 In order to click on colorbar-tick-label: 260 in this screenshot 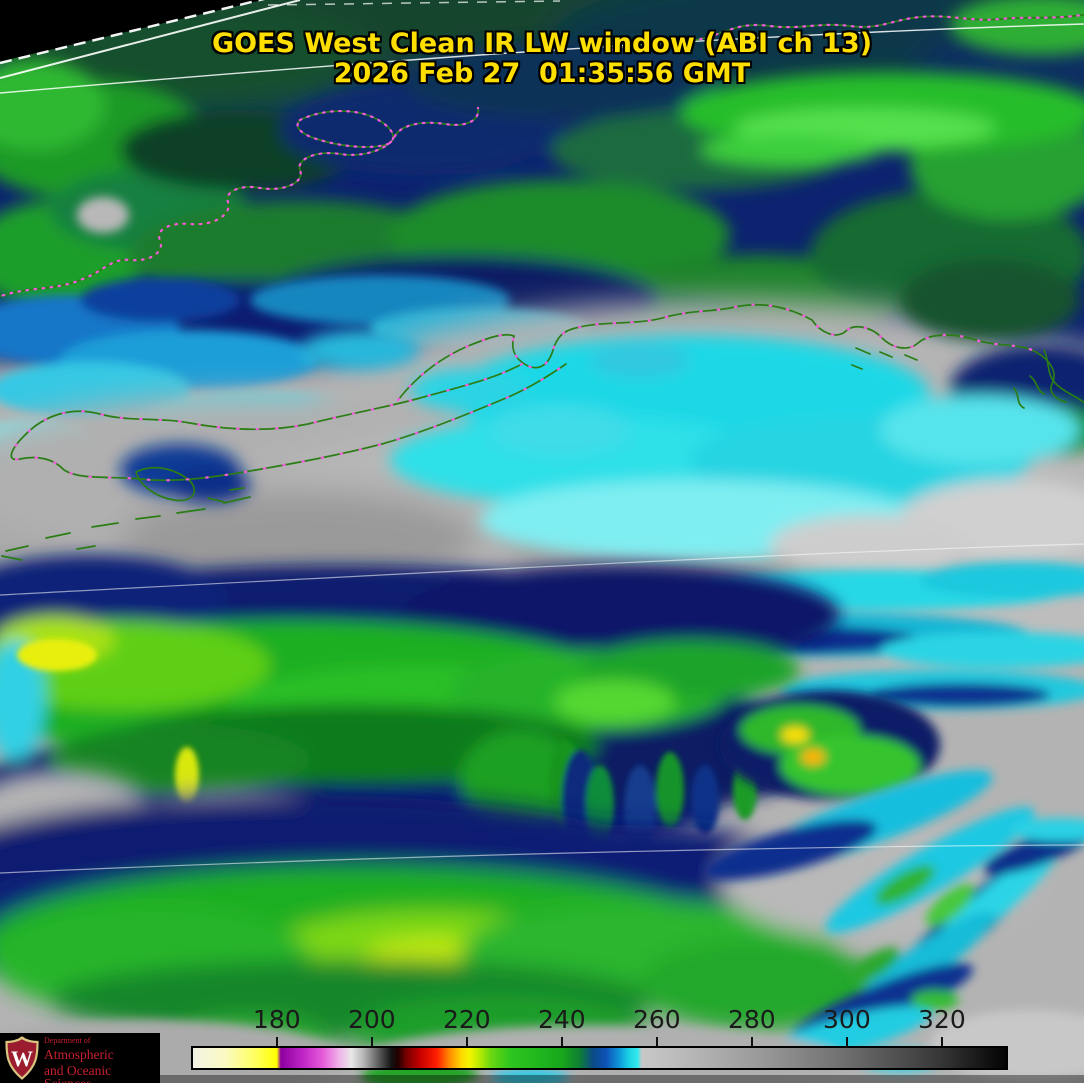, I will do `click(656, 1019)`.